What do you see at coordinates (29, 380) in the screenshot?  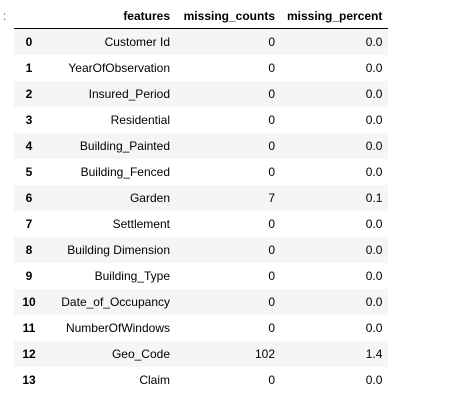 I see `row-index: 13` at bounding box center [29, 380].